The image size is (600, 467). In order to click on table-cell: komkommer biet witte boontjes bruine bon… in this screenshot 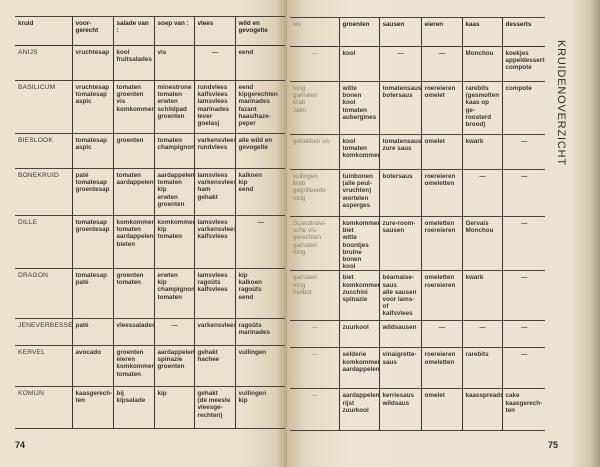, I will do `click(358, 243)`.